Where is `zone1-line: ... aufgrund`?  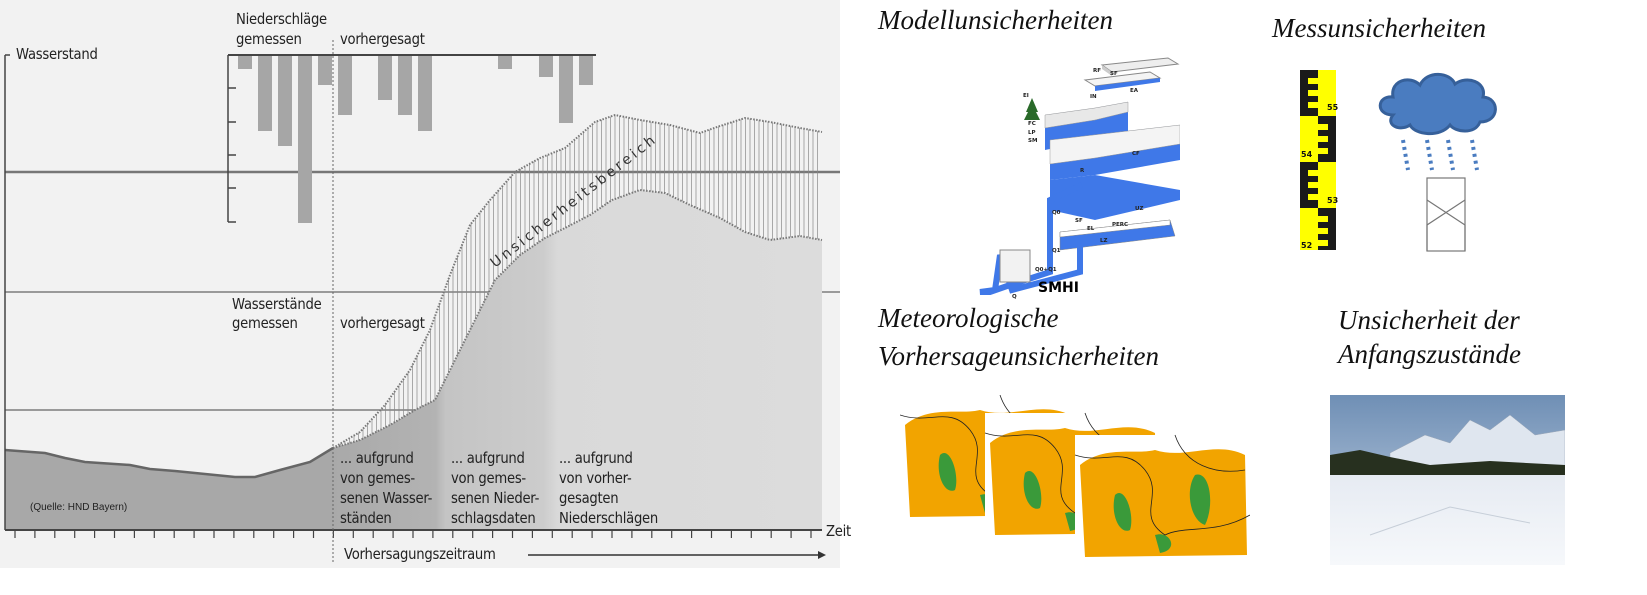
zone1-line: ... aufgrund is located at coordinates (377, 458).